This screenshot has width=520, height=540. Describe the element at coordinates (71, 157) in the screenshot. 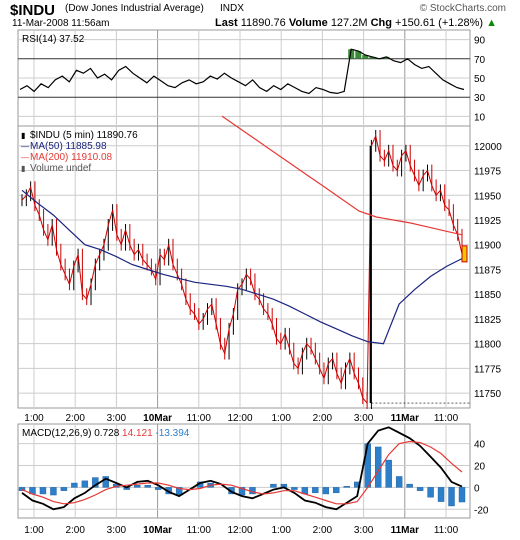

I see `price-legend-entry: MA(200) 11910.08` at that location.